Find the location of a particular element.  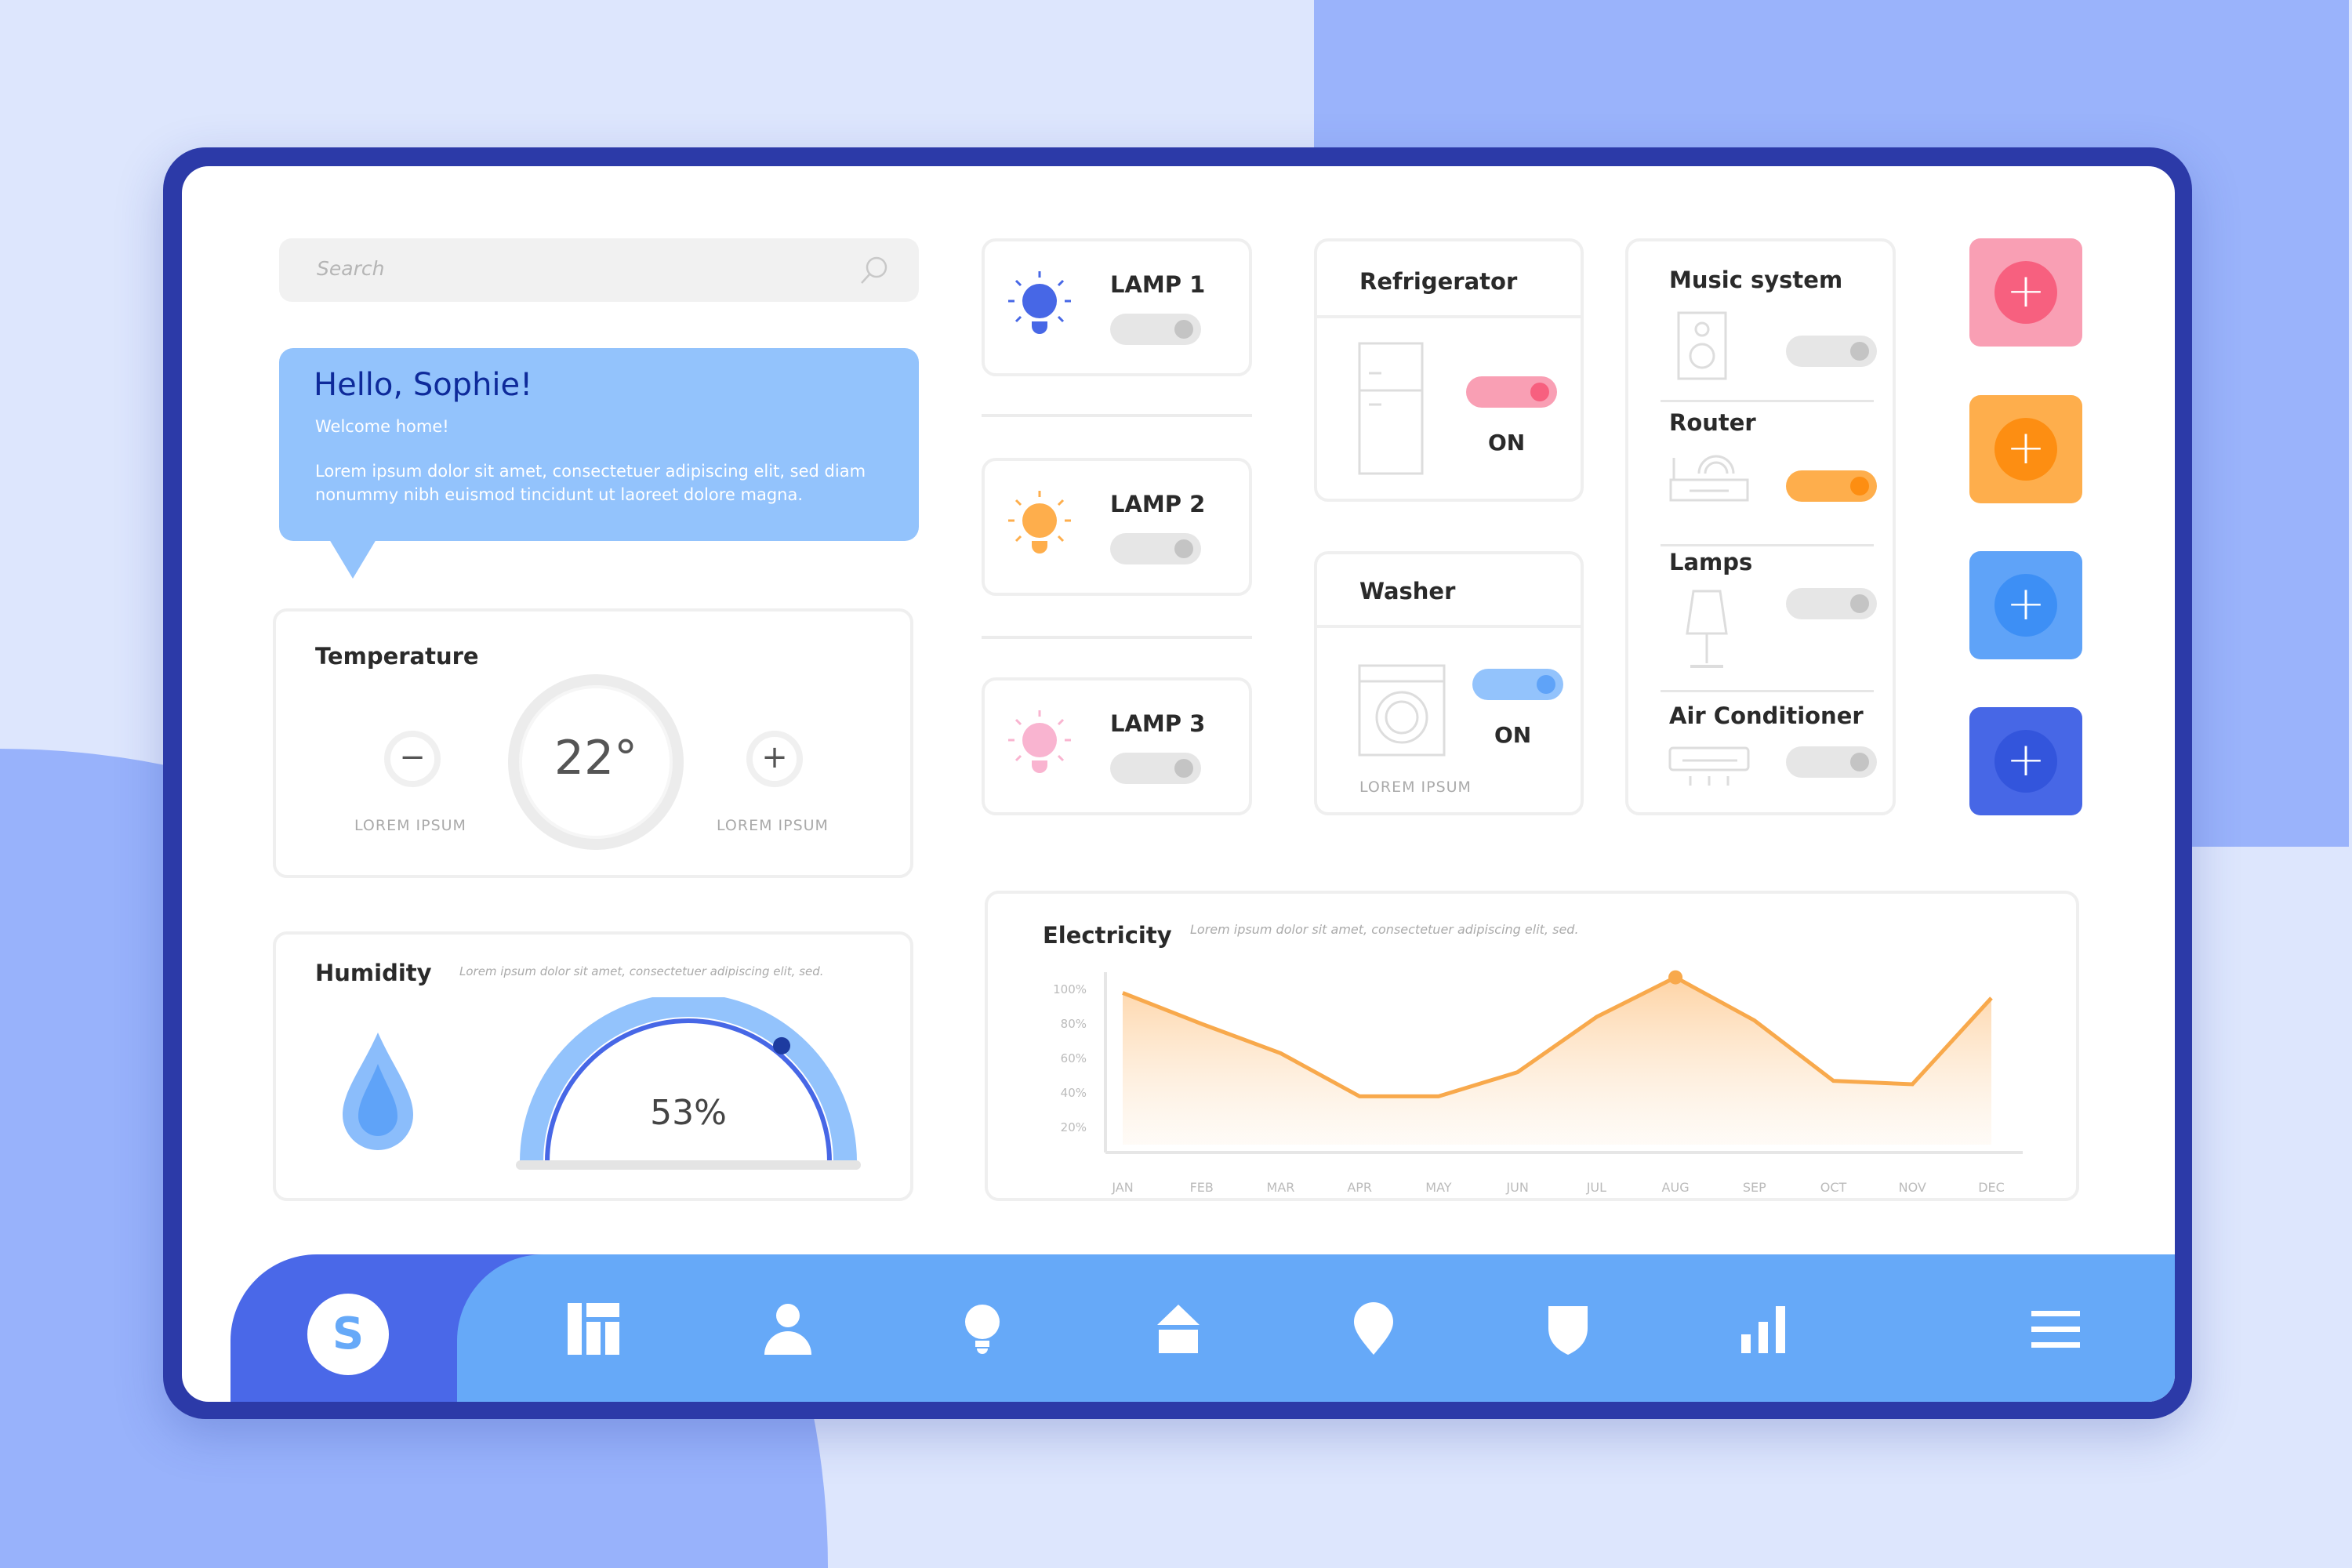

floor-lamp-icon is located at coordinates (1707, 629).